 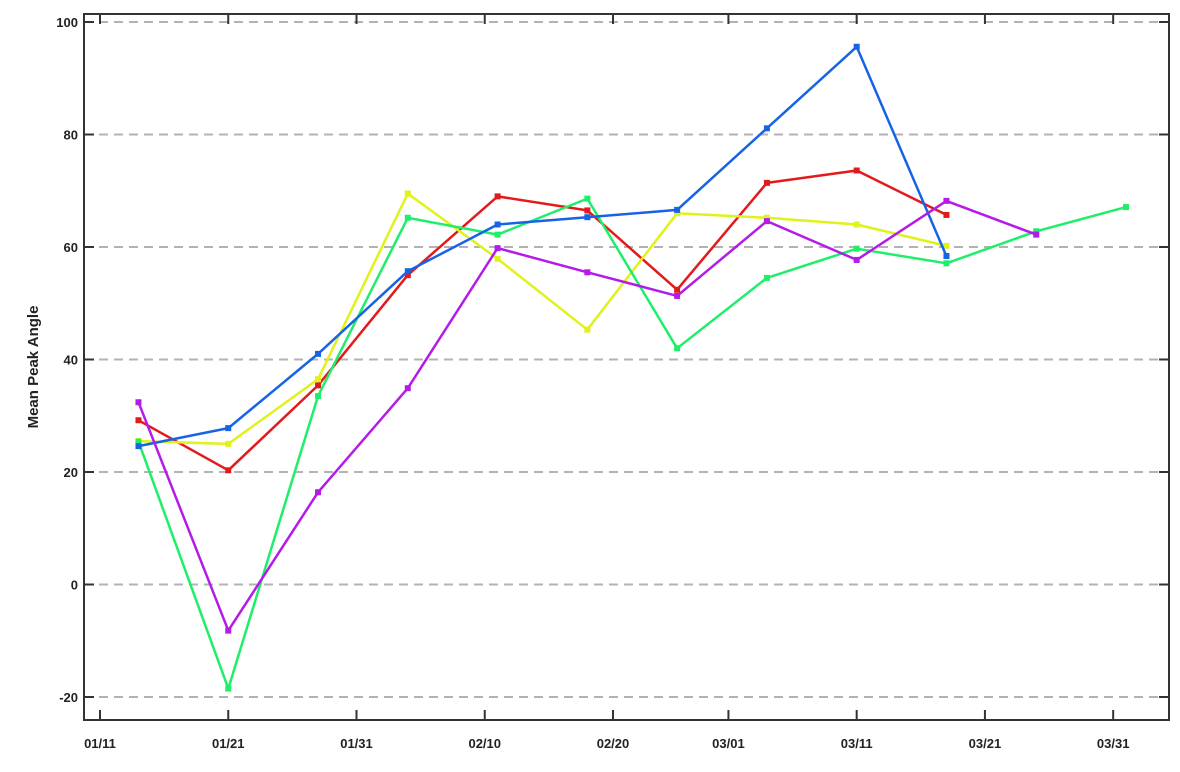 What do you see at coordinates (484, 743) in the screenshot?
I see `x-tick-label: 02/10` at bounding box center [484, 743].